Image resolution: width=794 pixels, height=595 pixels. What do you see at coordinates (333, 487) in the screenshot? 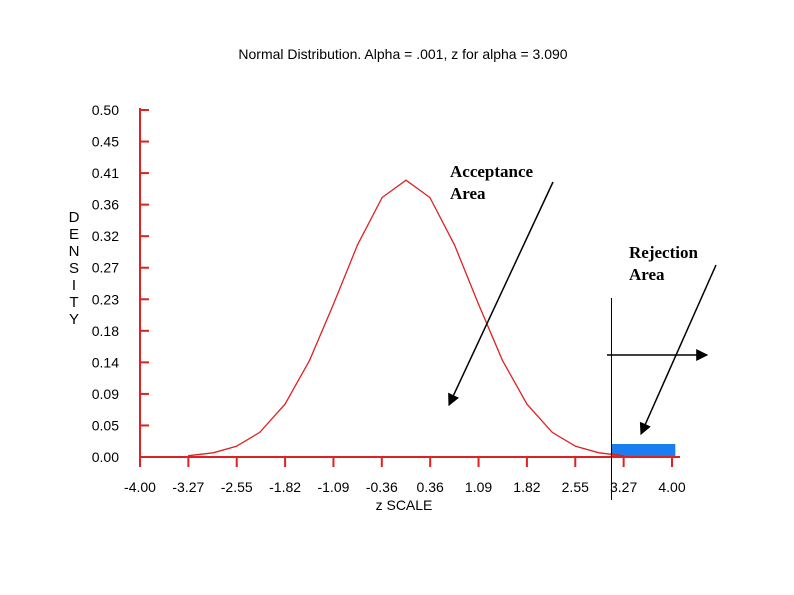
I see `x-tick-label: -1.09` at bounding box center [333, 487].